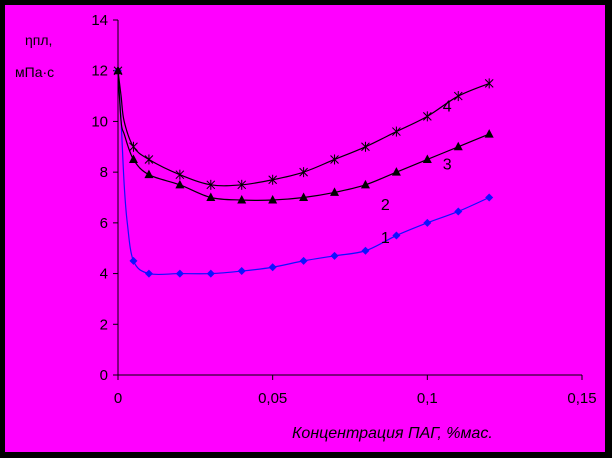 This screenshot has height=458, width=612. Describe the element at coordinates (385, 205) in the screenshot. I see `curve-label-2: 2` at that location.